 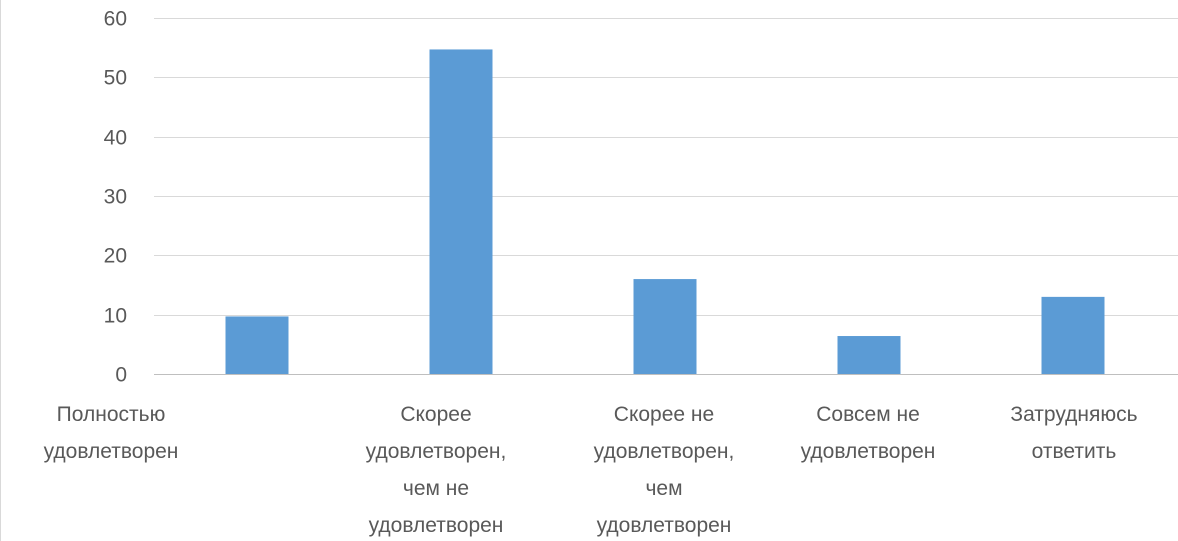 I want to click on y-tick-label: 20, so click(x=115, y=256).